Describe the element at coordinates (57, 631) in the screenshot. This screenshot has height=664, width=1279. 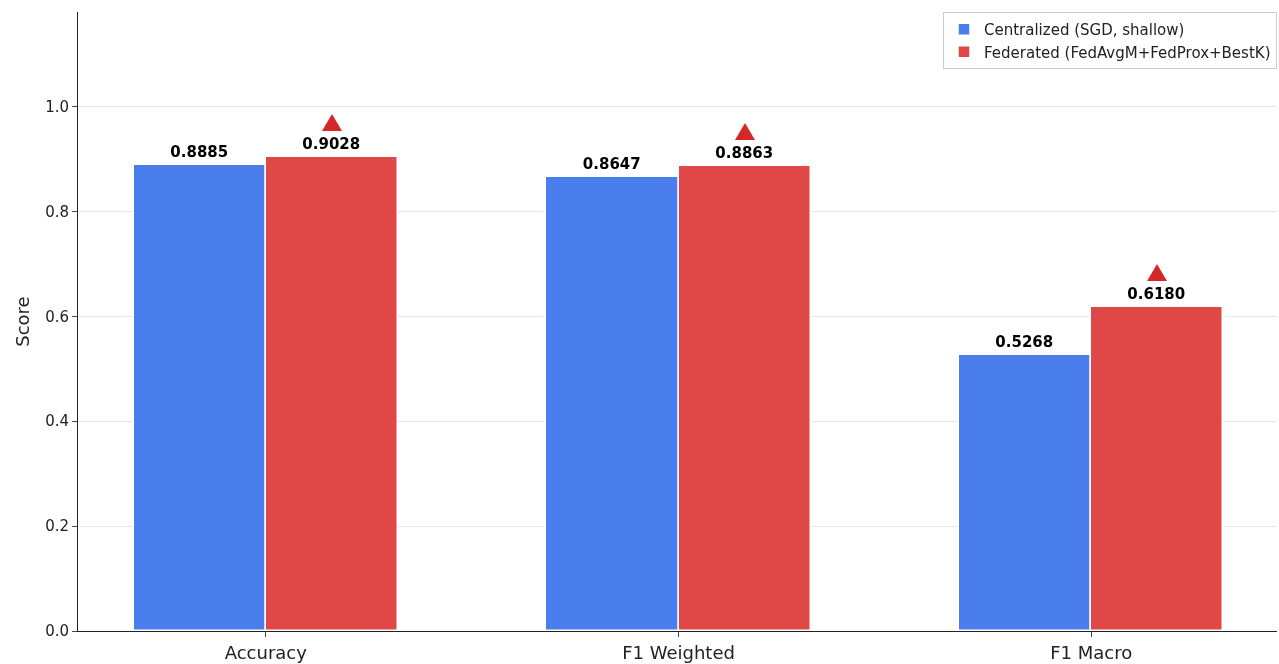
I see `y-tick-label: 0.0` at that location.